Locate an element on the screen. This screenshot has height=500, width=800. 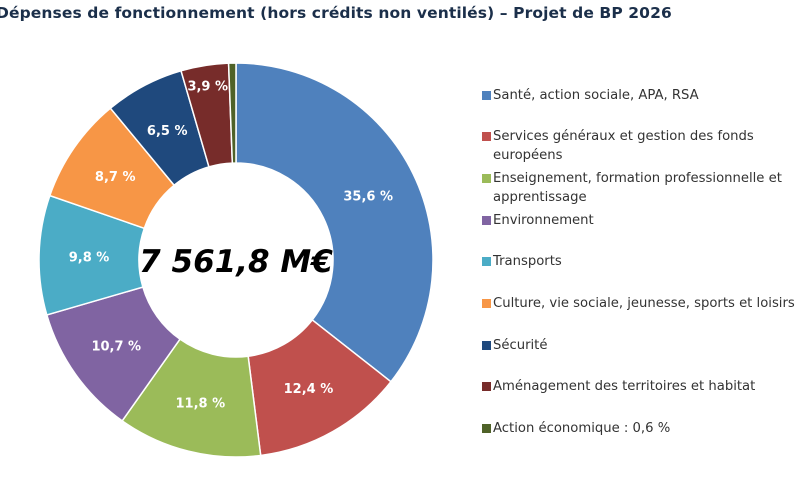
data-label-6: 6,5 % is located at coordinates (167, 131).